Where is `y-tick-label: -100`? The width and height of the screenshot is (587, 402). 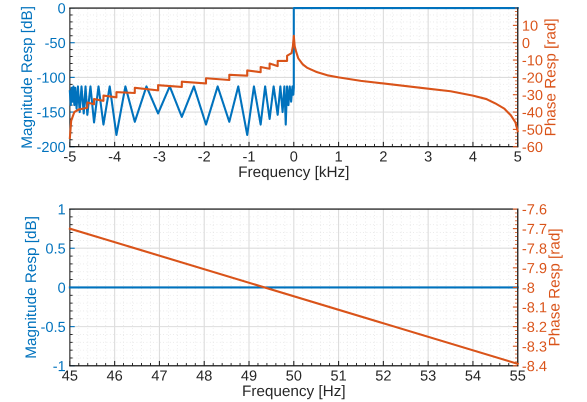
y-tick-label: -100 is located at coordinates (51, 77).